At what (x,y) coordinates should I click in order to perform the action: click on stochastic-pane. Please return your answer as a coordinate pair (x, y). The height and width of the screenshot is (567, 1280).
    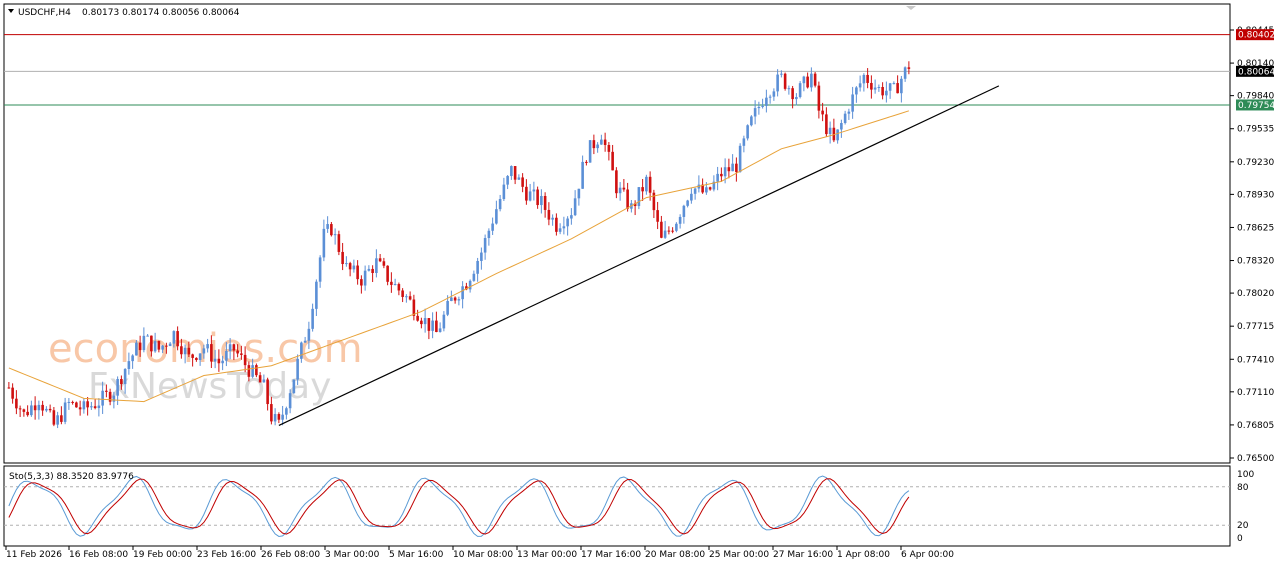
    Looking at the image, I should click on (617, 506).